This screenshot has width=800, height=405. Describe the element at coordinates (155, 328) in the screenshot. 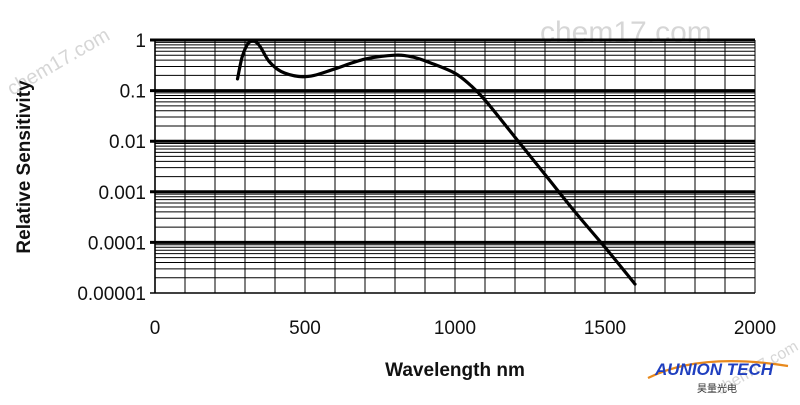

I see `x-tick-label: 0` at that location.